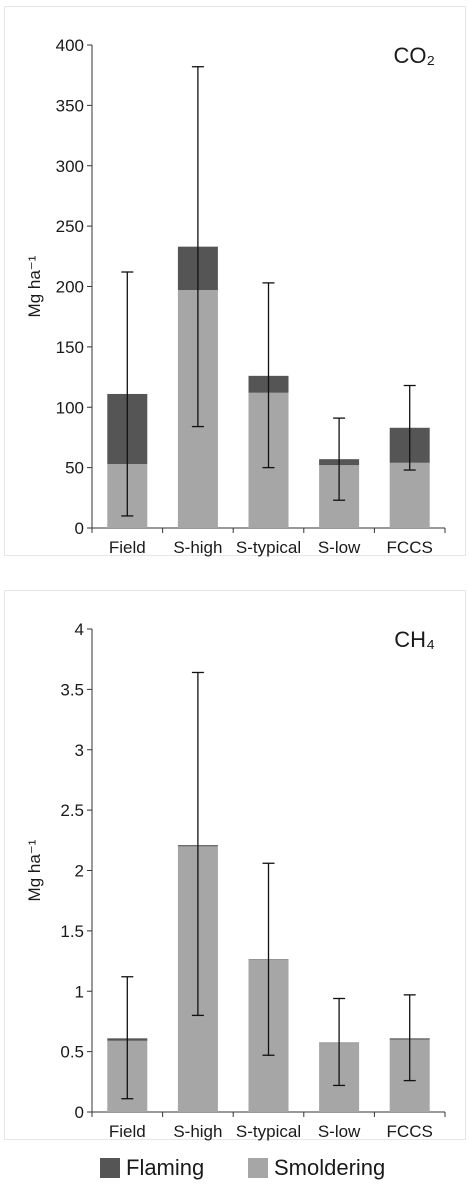 Image resolution: width=470 pixels, height=1200 pixels. I want to click on co2-x-tick-label: FCCS, so click(410, 547).